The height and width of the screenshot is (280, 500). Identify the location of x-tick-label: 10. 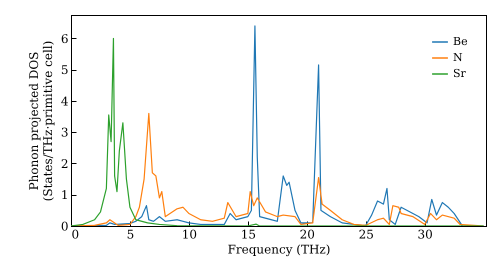
(190, 235).